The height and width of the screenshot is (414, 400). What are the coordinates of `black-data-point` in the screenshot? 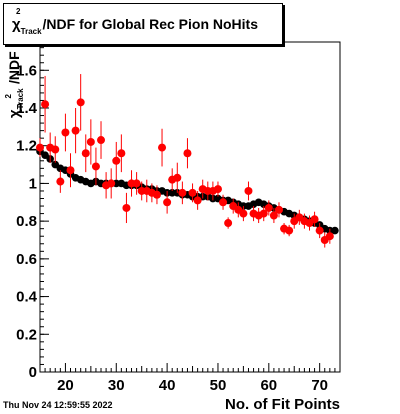 It's located at (335, 230).